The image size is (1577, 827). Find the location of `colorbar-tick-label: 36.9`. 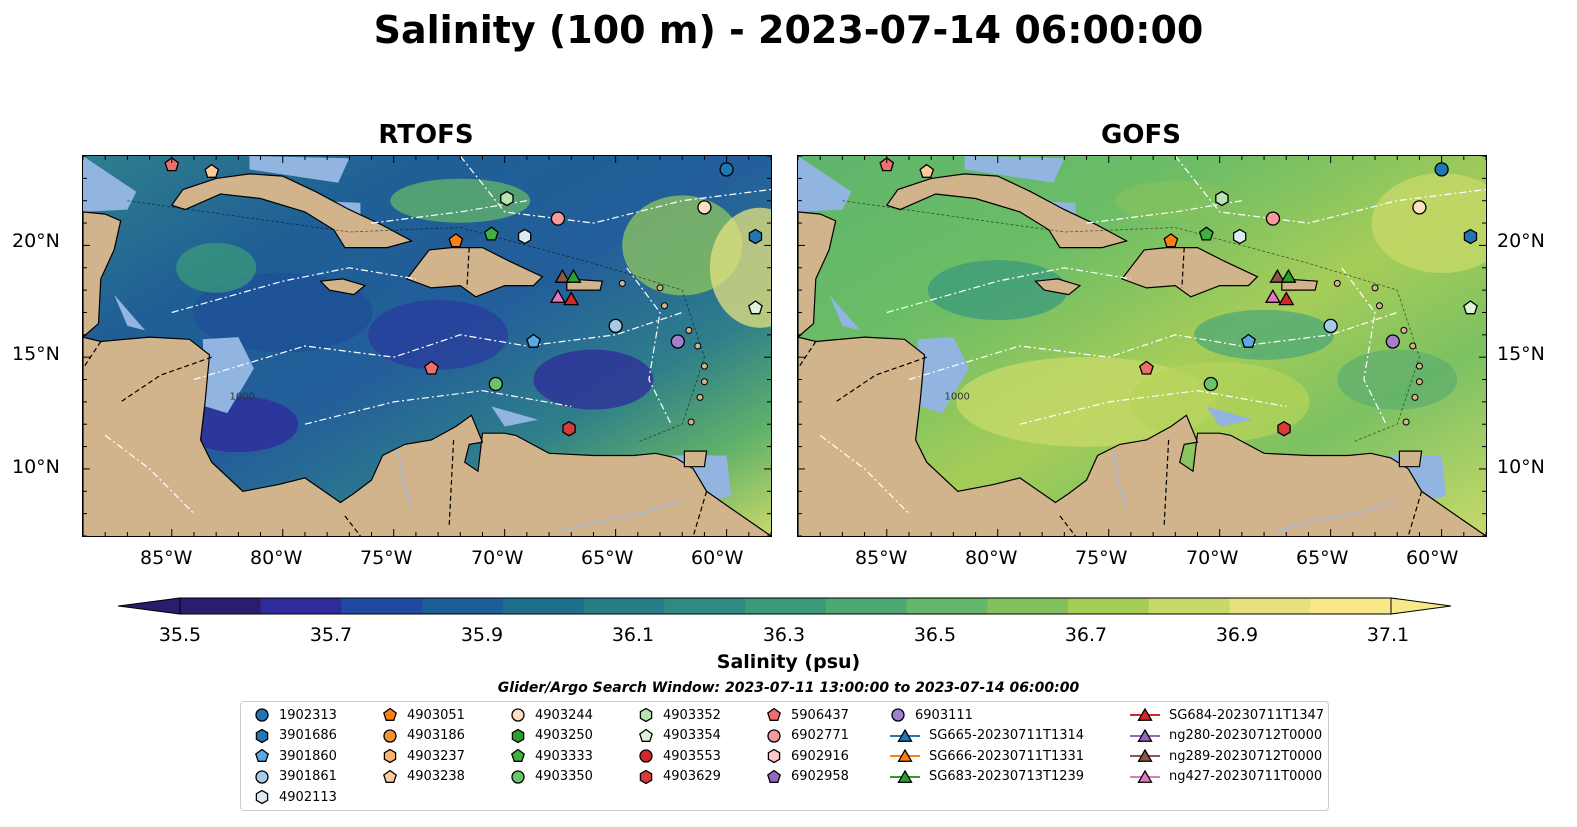

colorbar-tick-label: 36.9 is located at coordinates (1237, 635).